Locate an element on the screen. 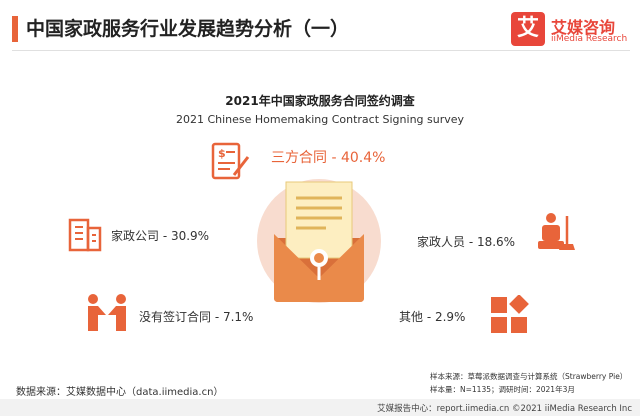  data-source: 数据来源：艾媒数据中心（data.iimedia.cn） is located at coordinates (120, 392).